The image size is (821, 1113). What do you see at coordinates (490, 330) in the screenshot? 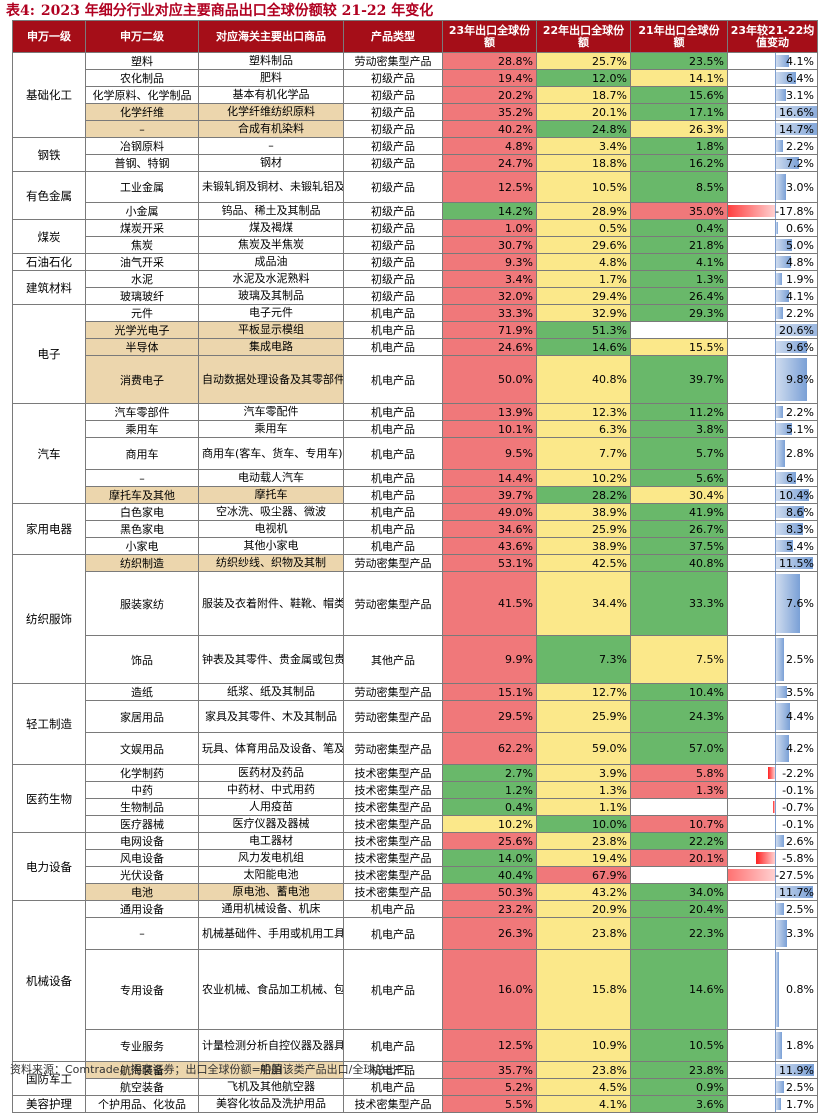
I see `share-v23-cell: 71.9%` at bounding box center [490, 330].